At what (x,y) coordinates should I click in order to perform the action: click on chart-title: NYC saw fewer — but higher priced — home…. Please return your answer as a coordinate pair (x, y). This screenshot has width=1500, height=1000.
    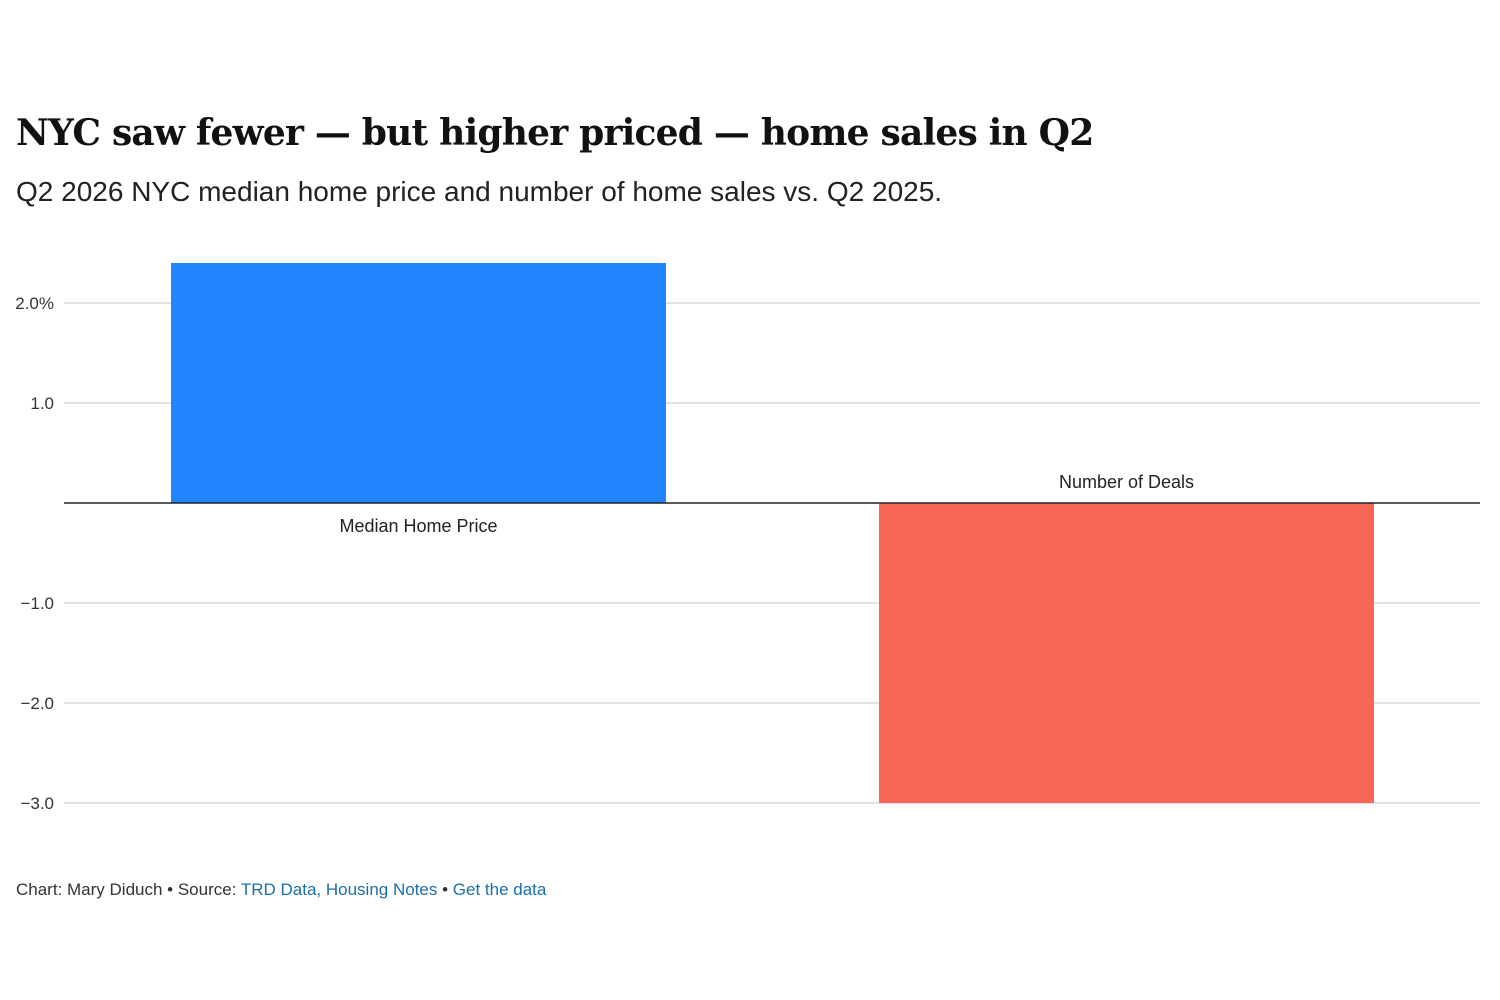
    Looking at the image, I should click on (555, 133).